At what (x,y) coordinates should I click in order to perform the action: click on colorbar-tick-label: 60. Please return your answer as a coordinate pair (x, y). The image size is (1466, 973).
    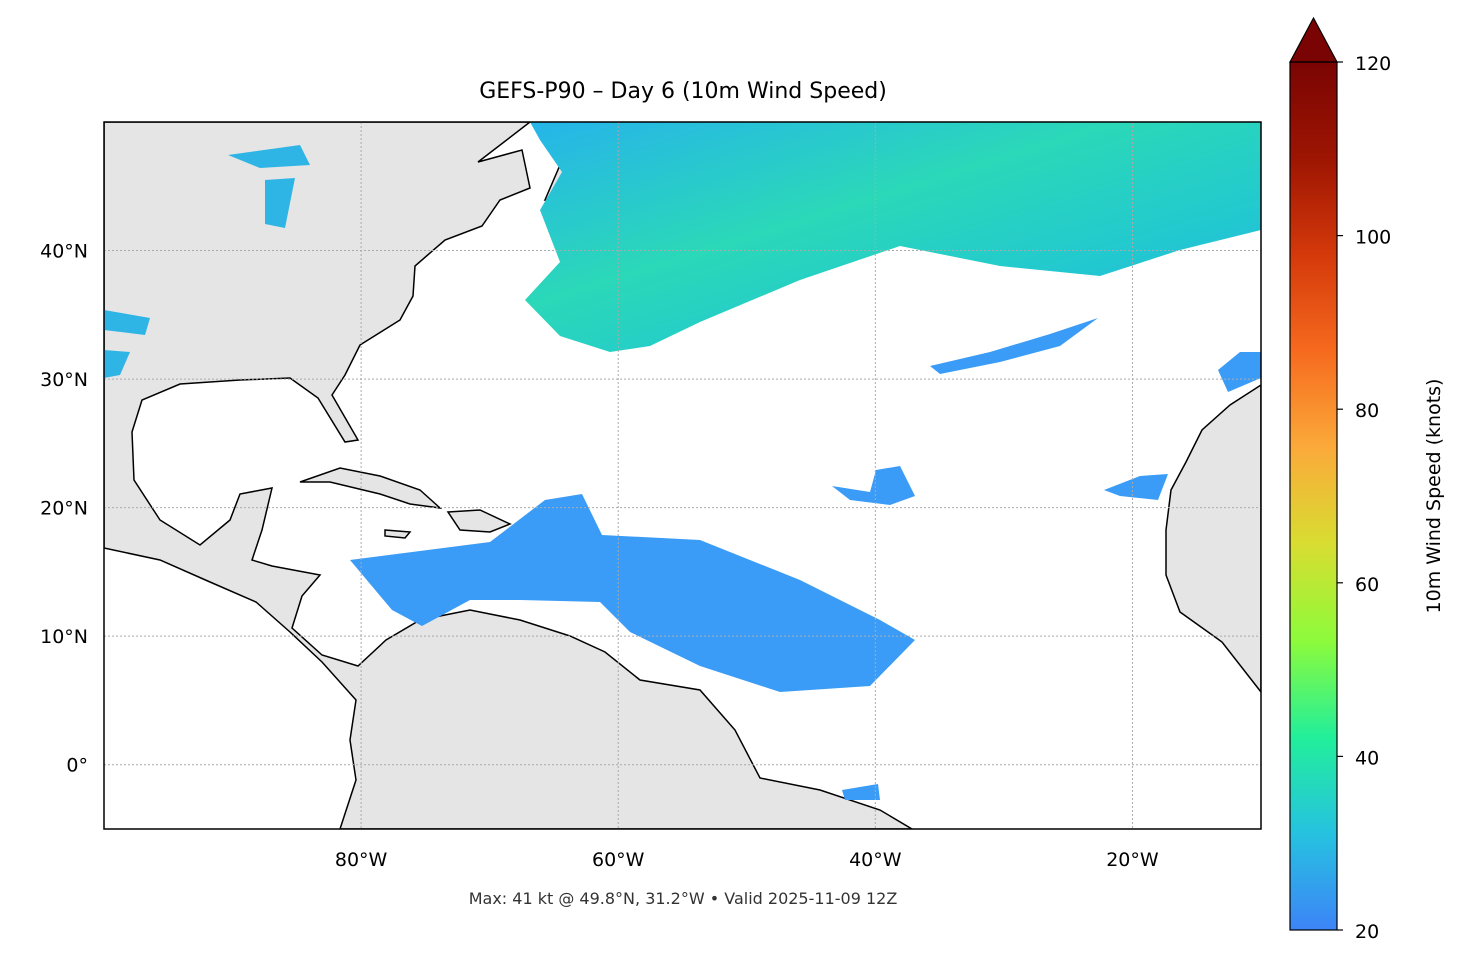
    Looking at the image, I should click on (1367, 585).